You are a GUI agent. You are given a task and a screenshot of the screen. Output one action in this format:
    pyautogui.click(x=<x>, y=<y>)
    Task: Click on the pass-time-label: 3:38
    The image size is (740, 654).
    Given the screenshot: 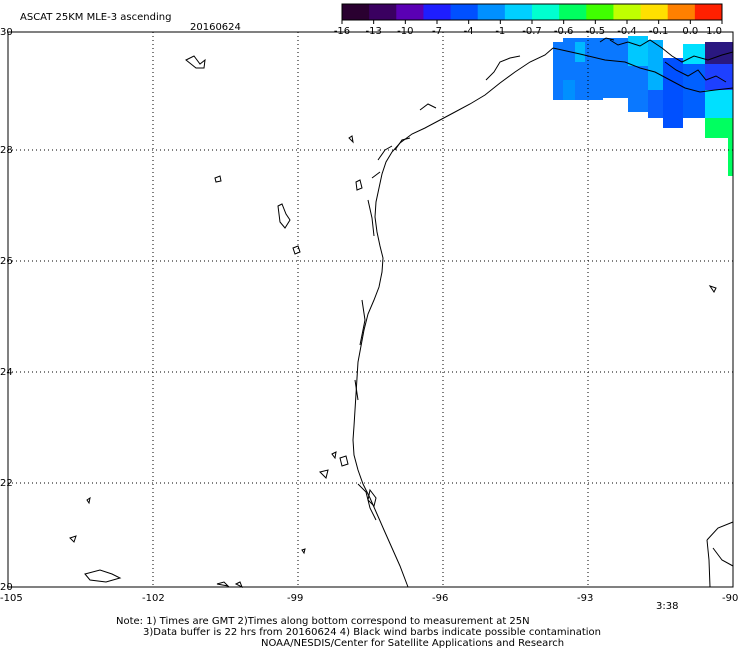 What is the action you would take?
    pyautogui.click(x=667, y=606)
    